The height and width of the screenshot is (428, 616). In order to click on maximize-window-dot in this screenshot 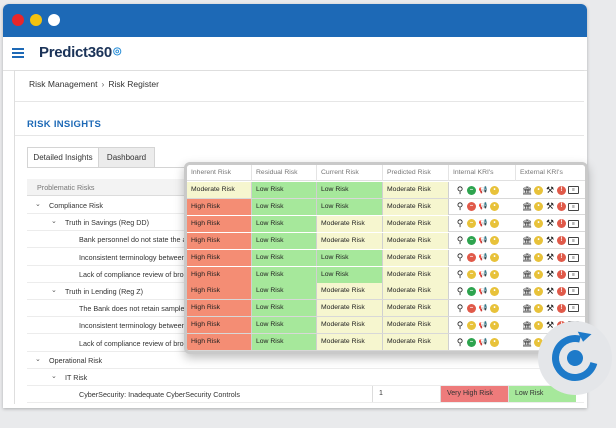, I will do `click(54, 20)`.